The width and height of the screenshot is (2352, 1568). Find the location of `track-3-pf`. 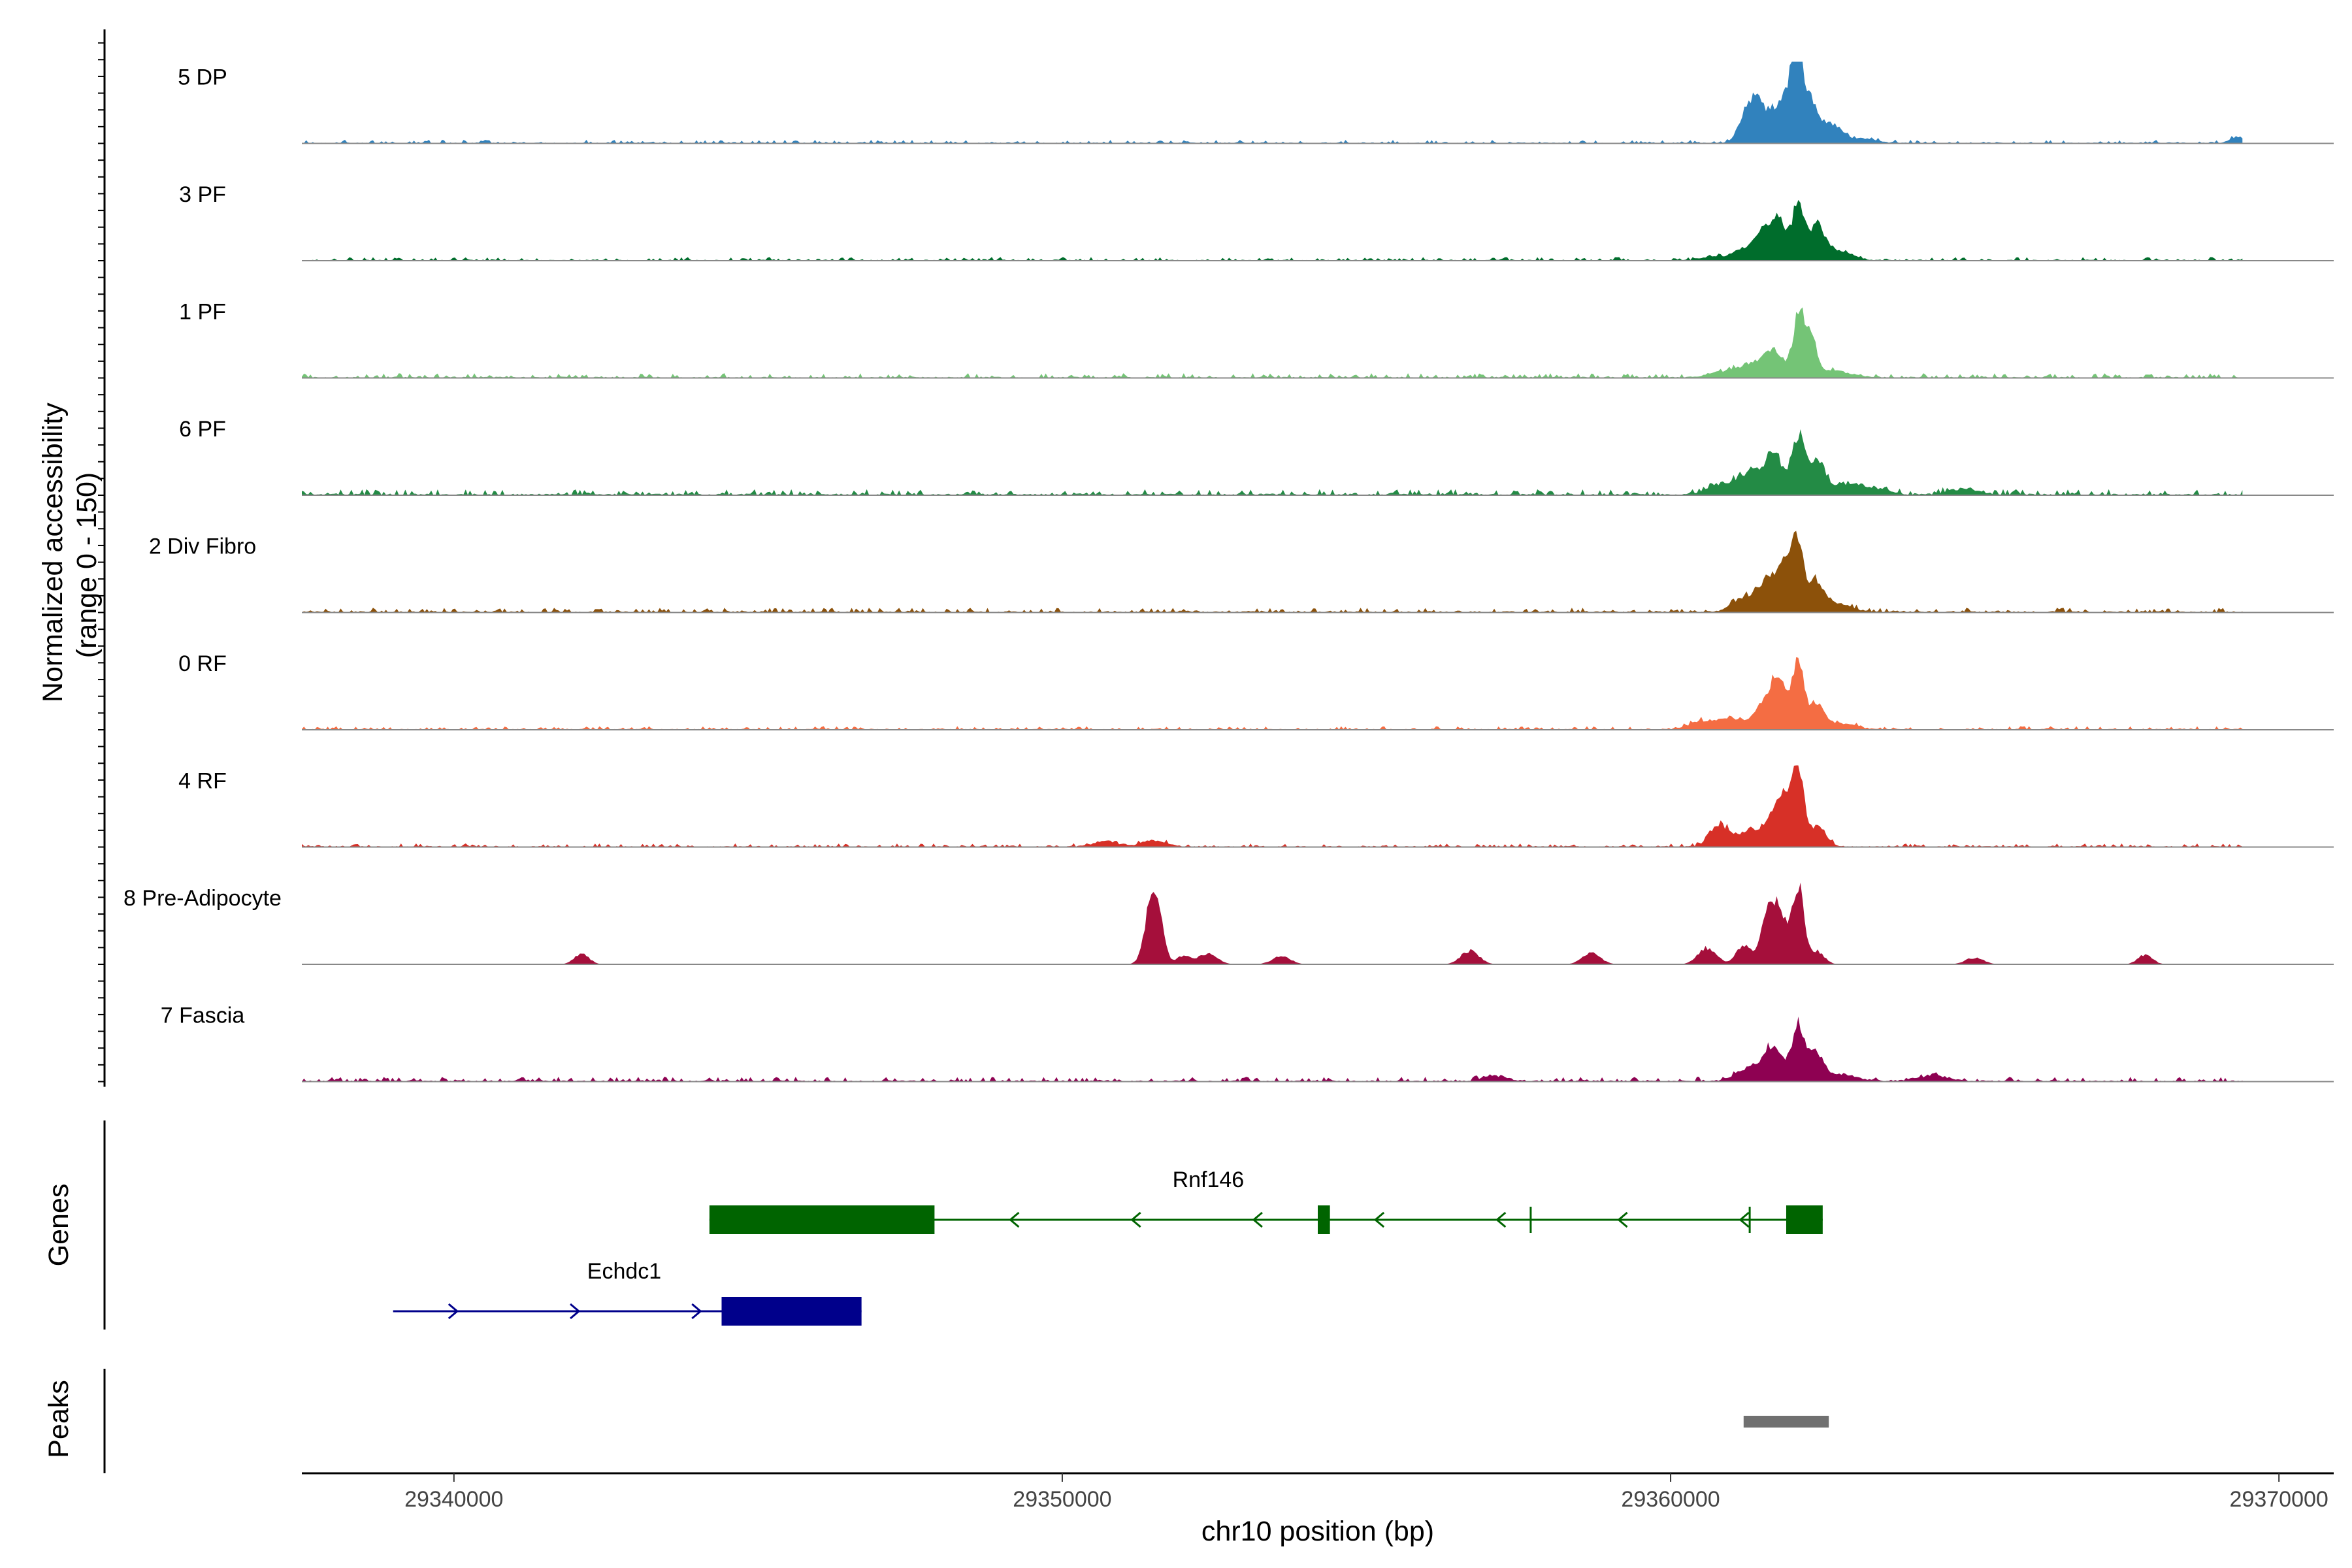

track-3-pf is located at coordinates (1318, 230).